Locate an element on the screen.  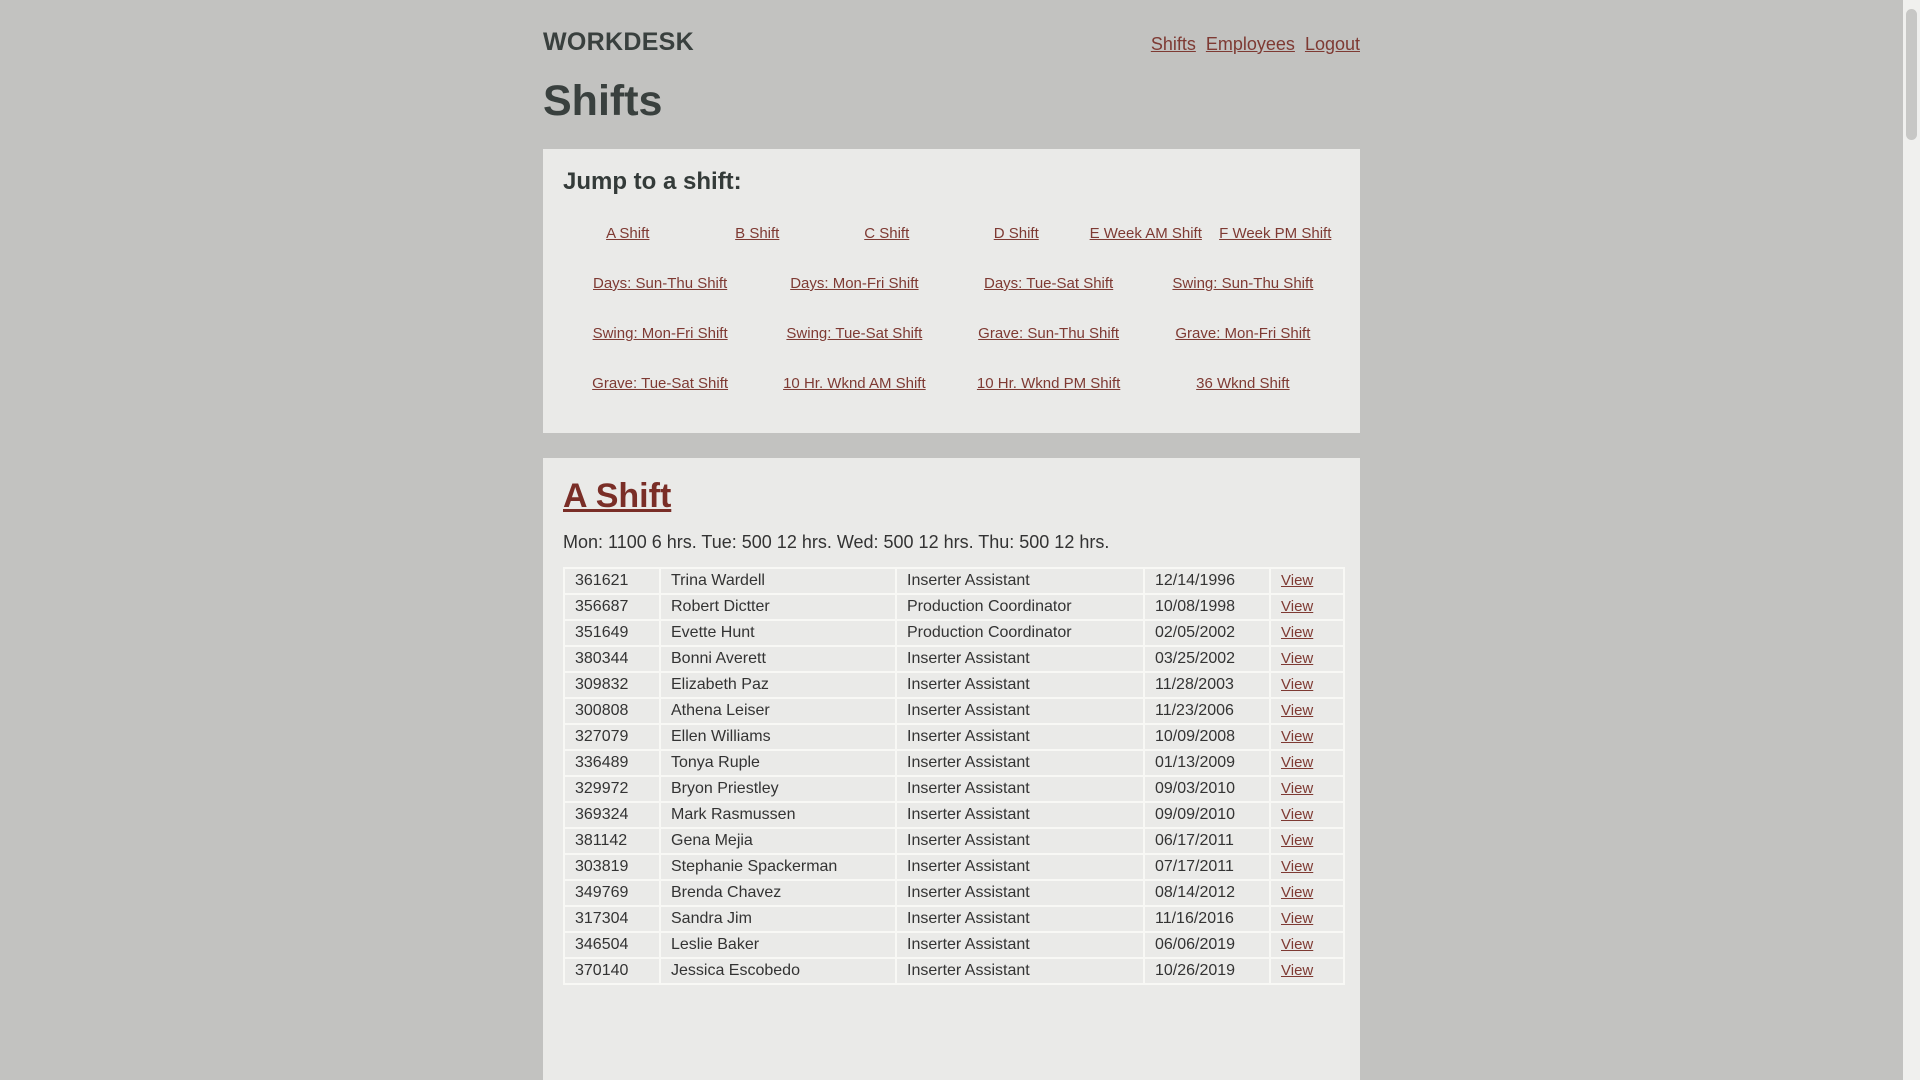
jump-cell: F Week PM Shift is located at coordinates (1276, 234).